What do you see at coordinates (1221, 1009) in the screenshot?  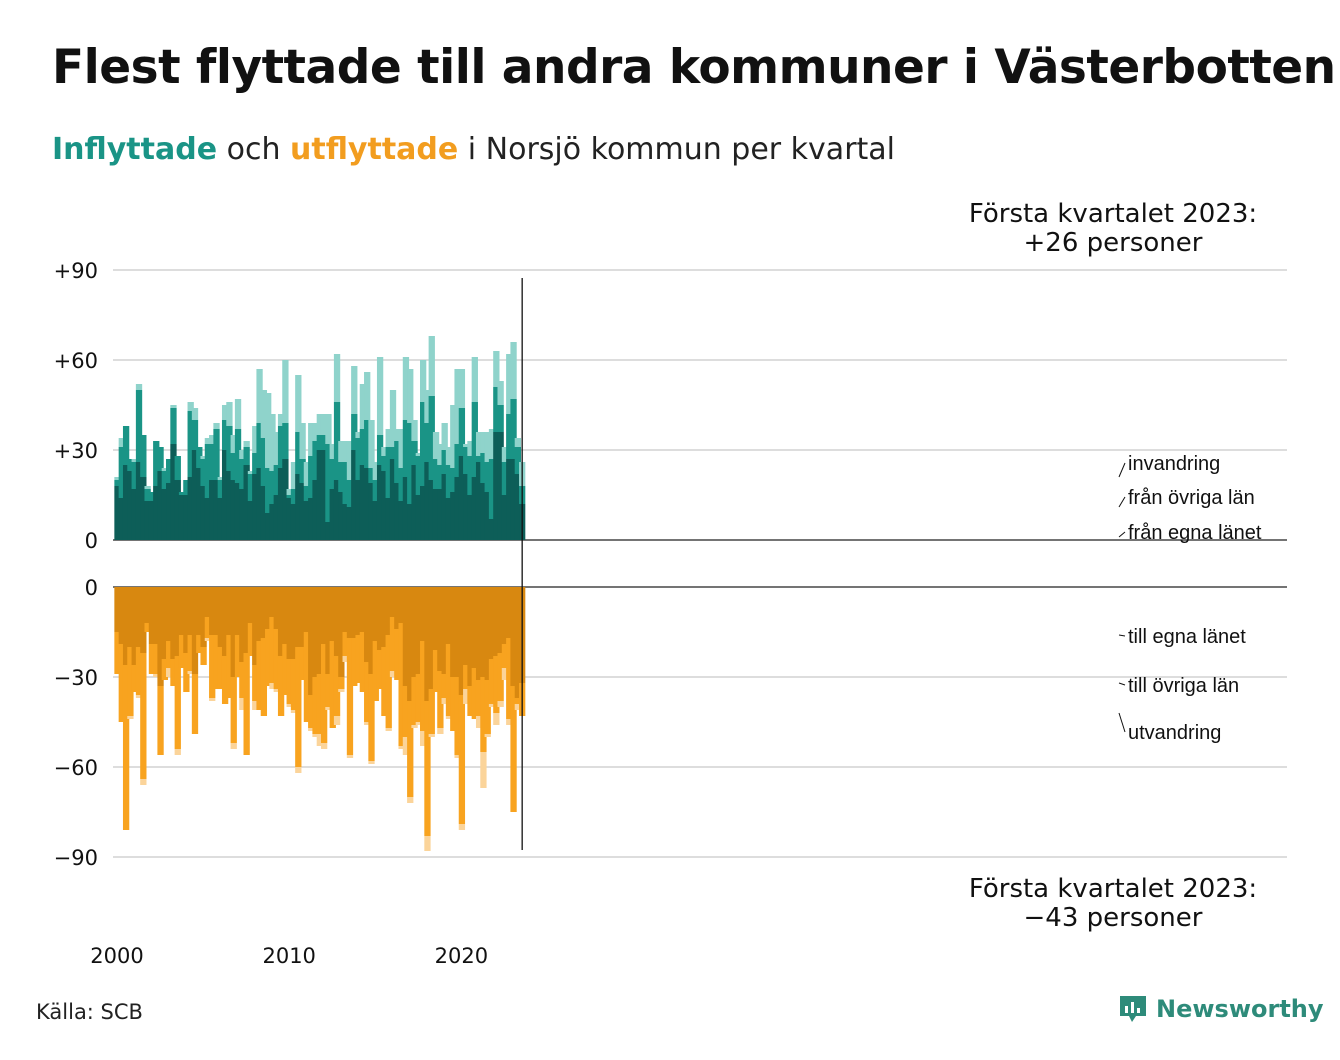 I see `newsworthy-logo: Newsworthy` at bounding box center [1221, 1009].